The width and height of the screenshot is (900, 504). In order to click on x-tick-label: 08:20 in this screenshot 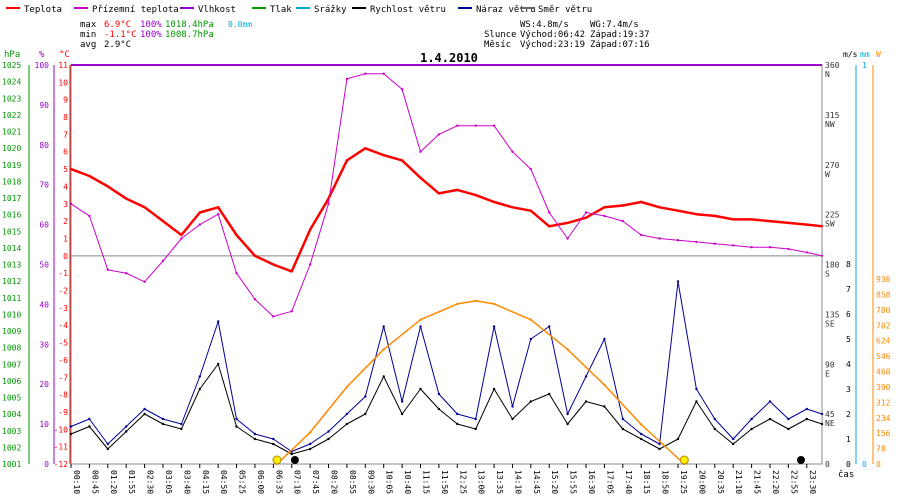, I will do `click(334, 482)`.